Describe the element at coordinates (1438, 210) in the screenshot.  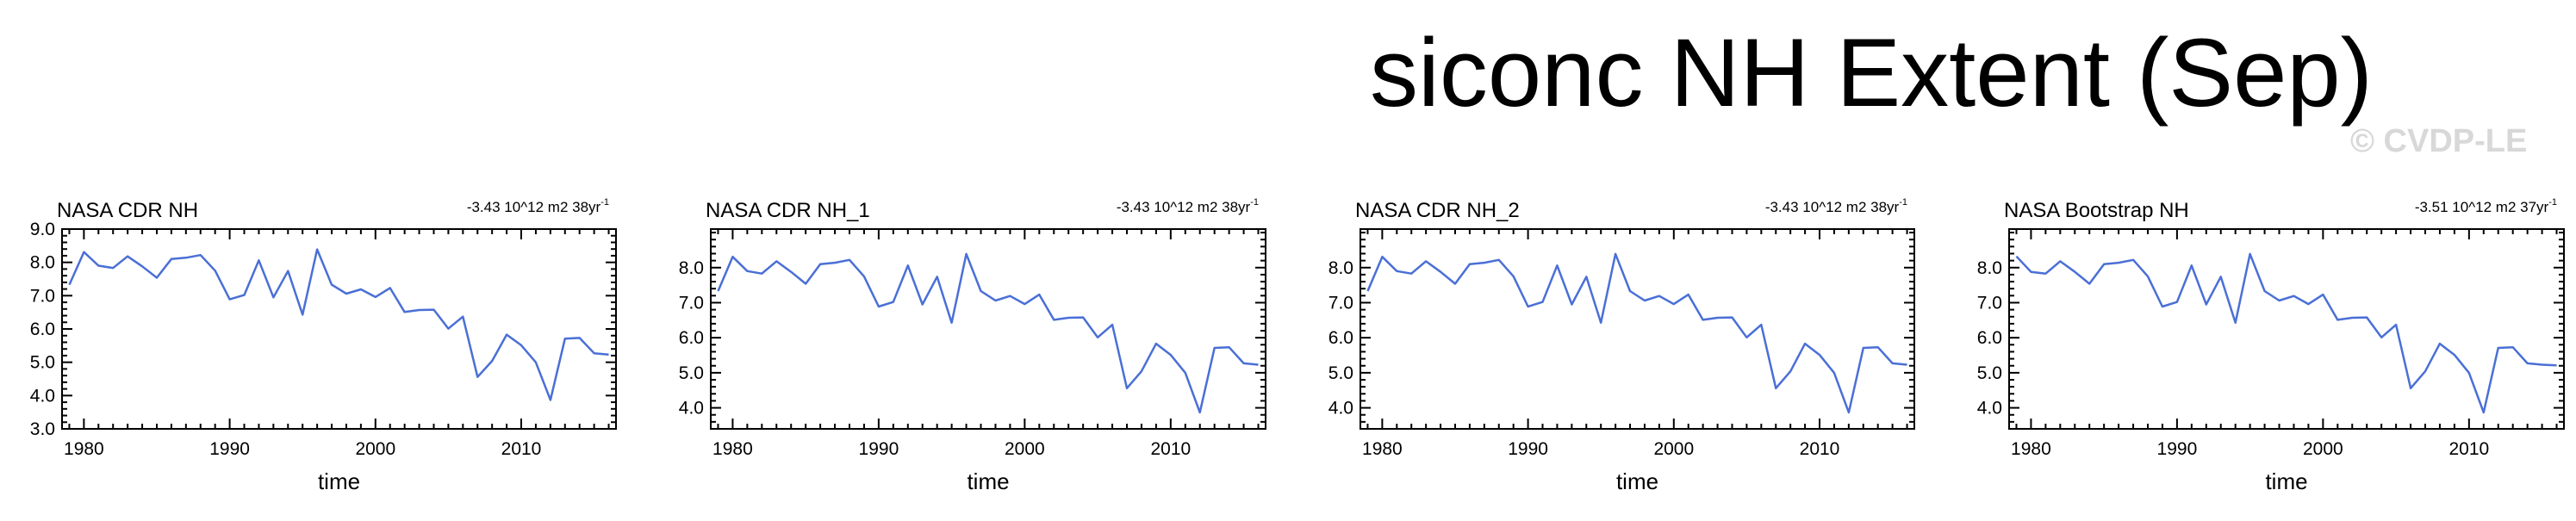
I see `panel-title: NASA CDR NH_2` at that location.